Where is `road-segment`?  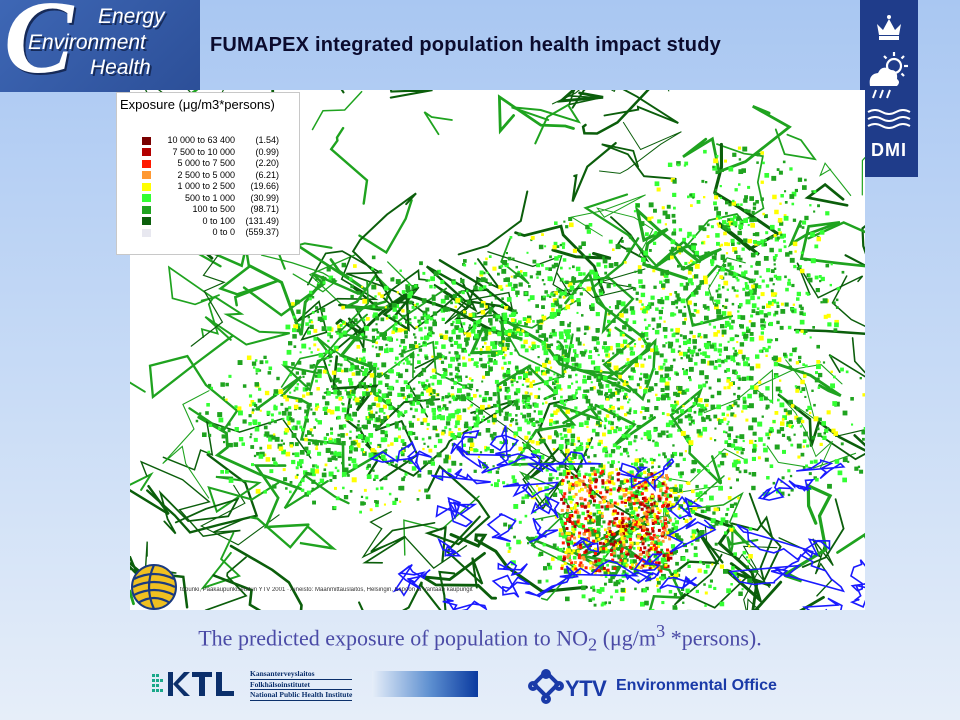
road-segment is located at coordinates (199, 512).